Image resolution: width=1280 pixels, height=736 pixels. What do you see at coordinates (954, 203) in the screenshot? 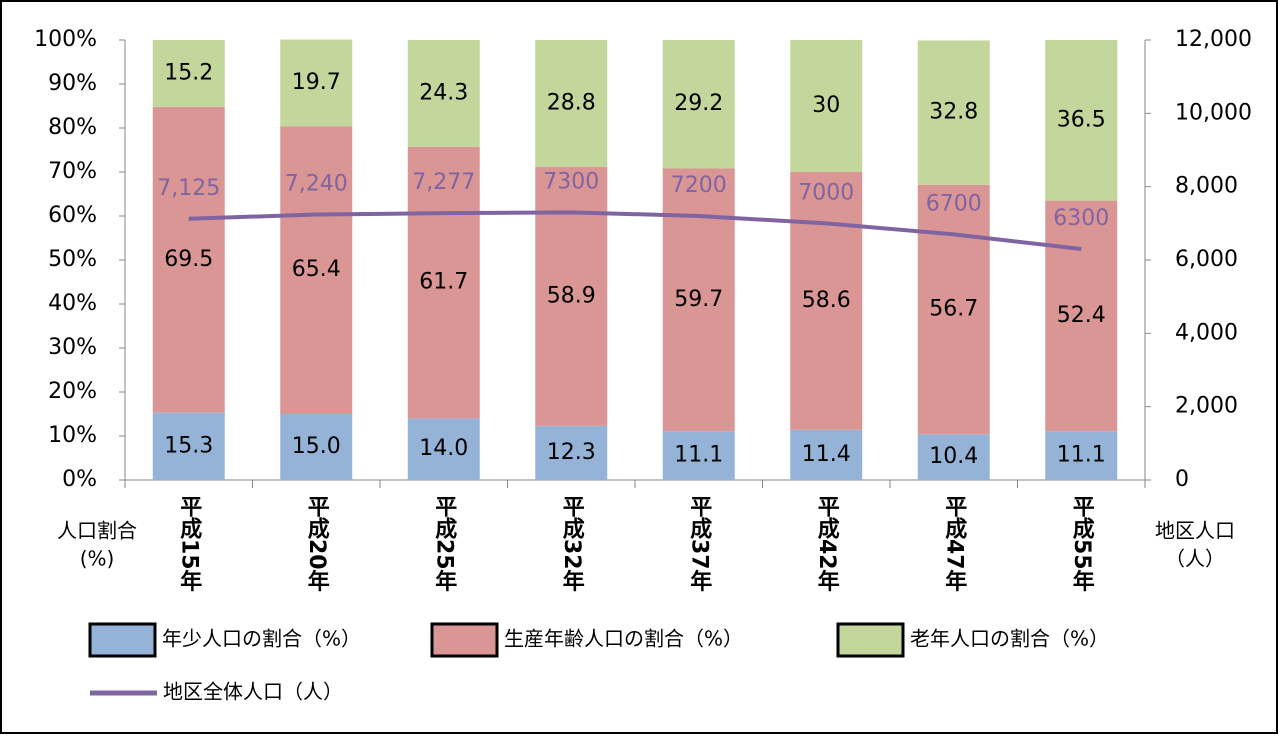
I see `line-data-label: 6700` at bounding box center [954, 203].